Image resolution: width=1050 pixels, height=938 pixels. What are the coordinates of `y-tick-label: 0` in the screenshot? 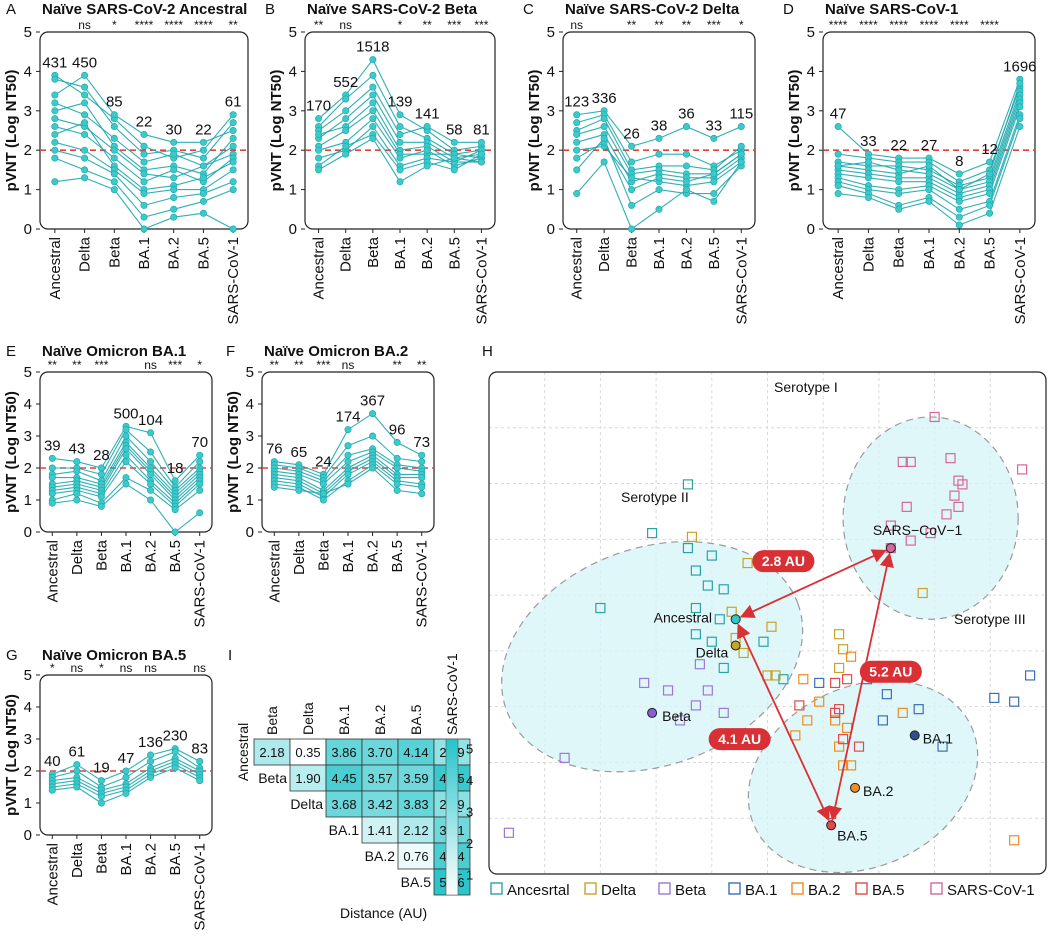 It's located at (28, 835).